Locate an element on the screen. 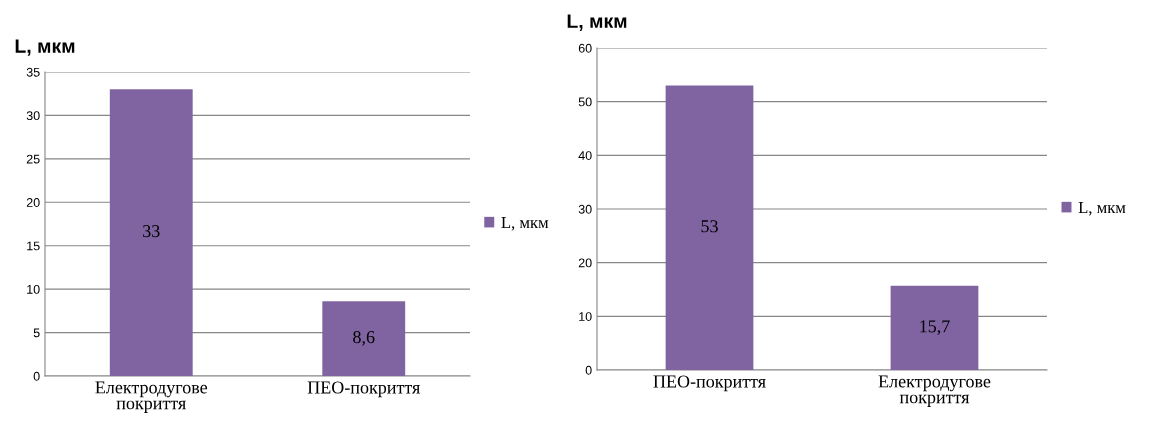  data-label: 15,7 is located at coordinates (935, 327).